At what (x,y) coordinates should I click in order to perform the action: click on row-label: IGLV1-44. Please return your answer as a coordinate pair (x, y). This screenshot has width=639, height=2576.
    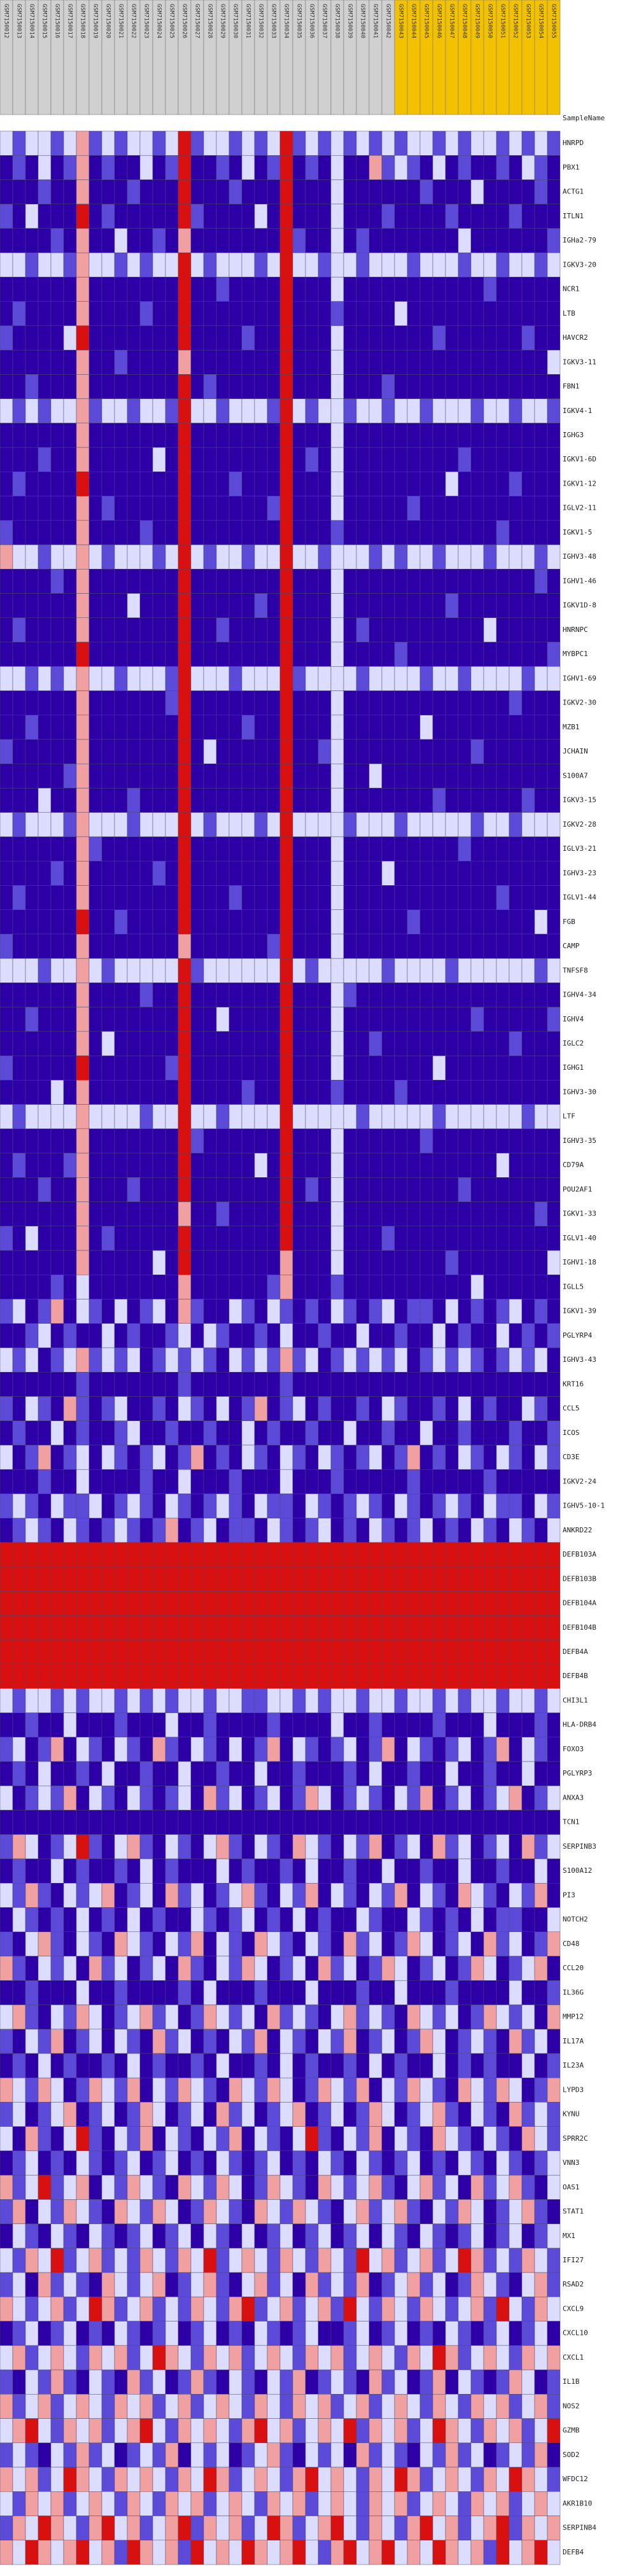
    Looking at the image, I should click on (579, 897).